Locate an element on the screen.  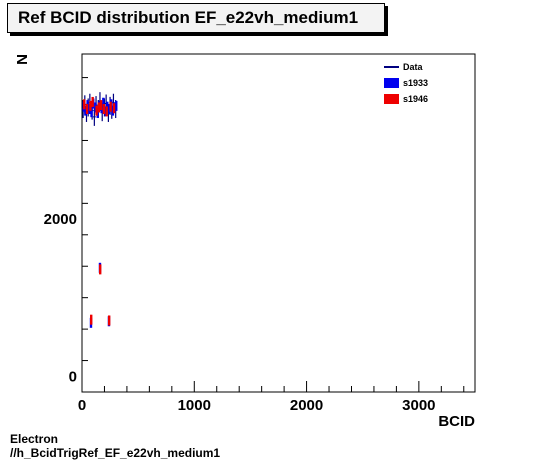
legend-label: Data is located at coordinates (413, 67).